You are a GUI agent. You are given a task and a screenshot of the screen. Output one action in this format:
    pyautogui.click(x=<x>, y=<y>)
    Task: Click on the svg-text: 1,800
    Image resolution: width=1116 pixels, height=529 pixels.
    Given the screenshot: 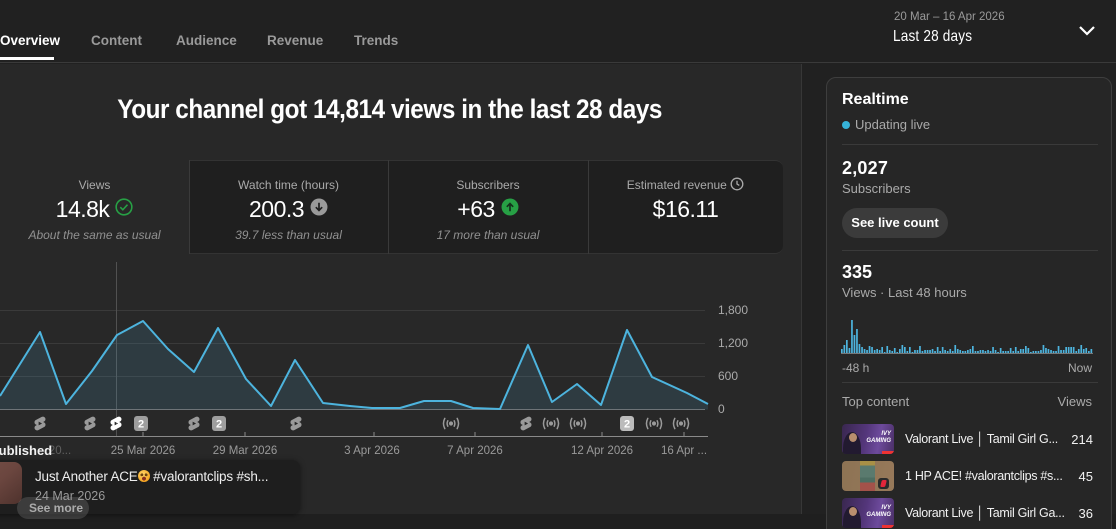 What is the action you would take?
    pyautogui.click(x=733, y=310)
    